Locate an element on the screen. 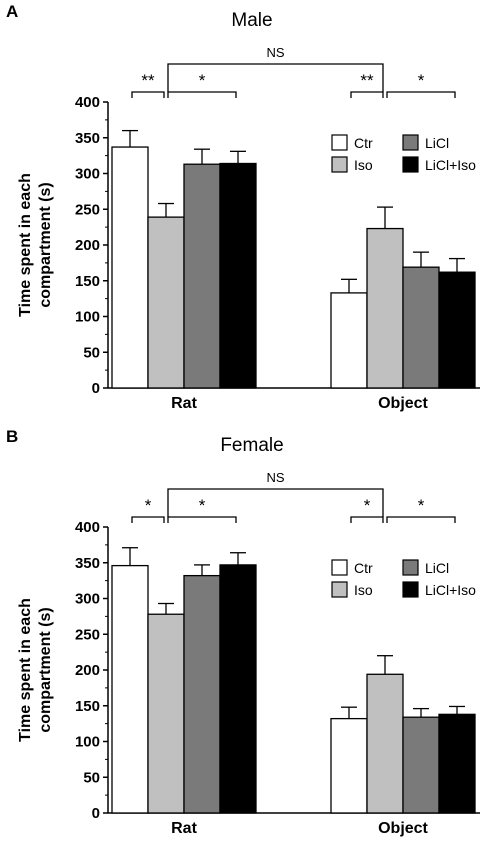 The width and height of the screenshot is (504, 850). panel-letter: A is located at coordinates (12, 11).